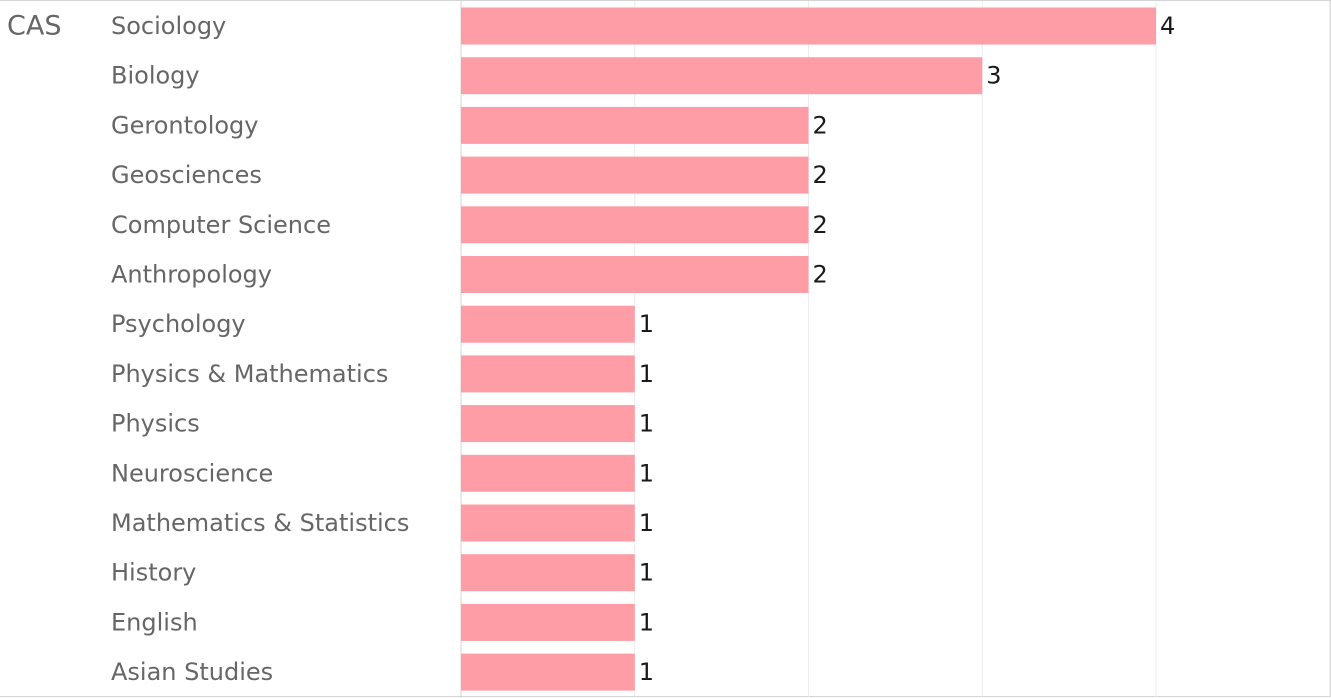 This screenshot has width=1331, height=698. I want to click on category-label: History, so click(153, 573).